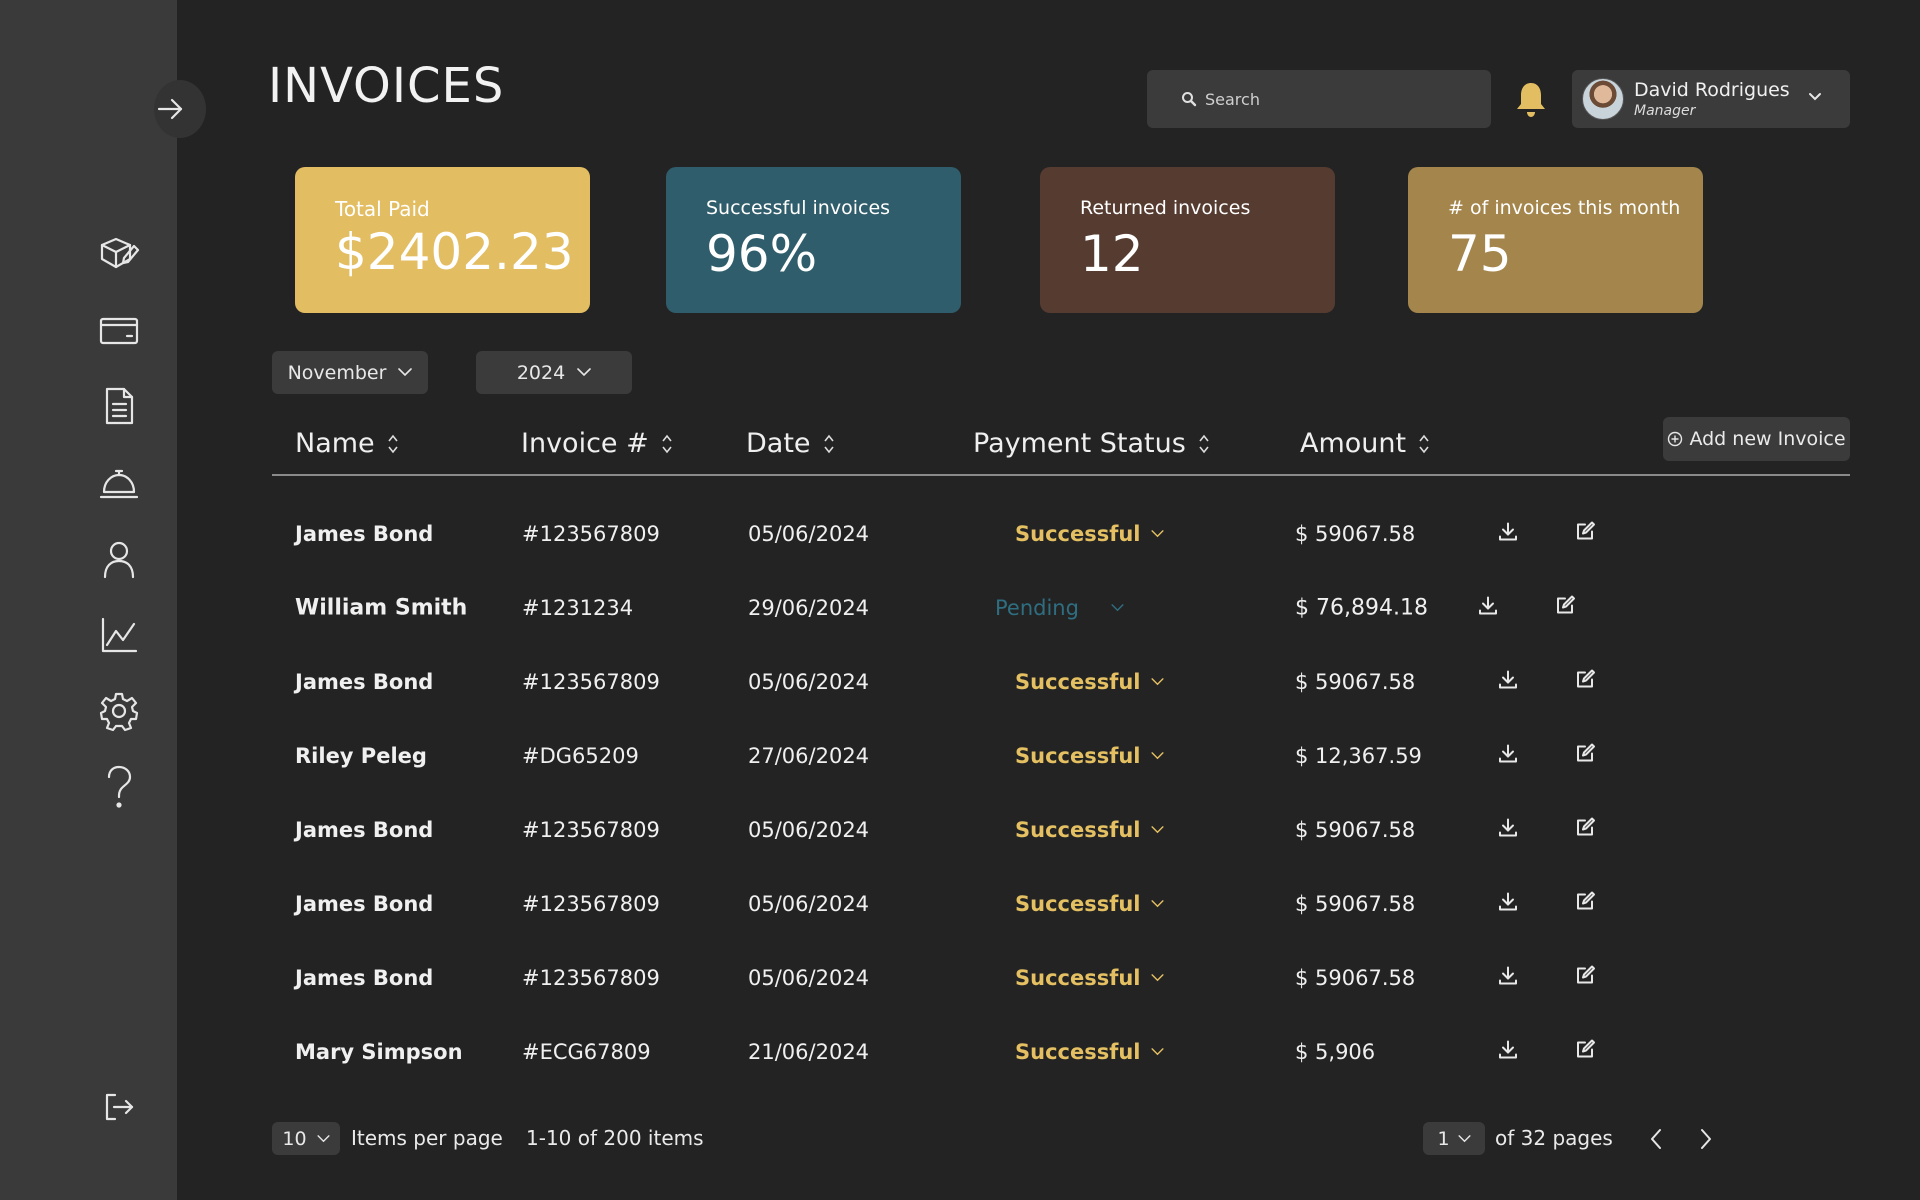 The image size is (1920, 1200). I want to click on sidebar-toggle-button, so click(180, 109).